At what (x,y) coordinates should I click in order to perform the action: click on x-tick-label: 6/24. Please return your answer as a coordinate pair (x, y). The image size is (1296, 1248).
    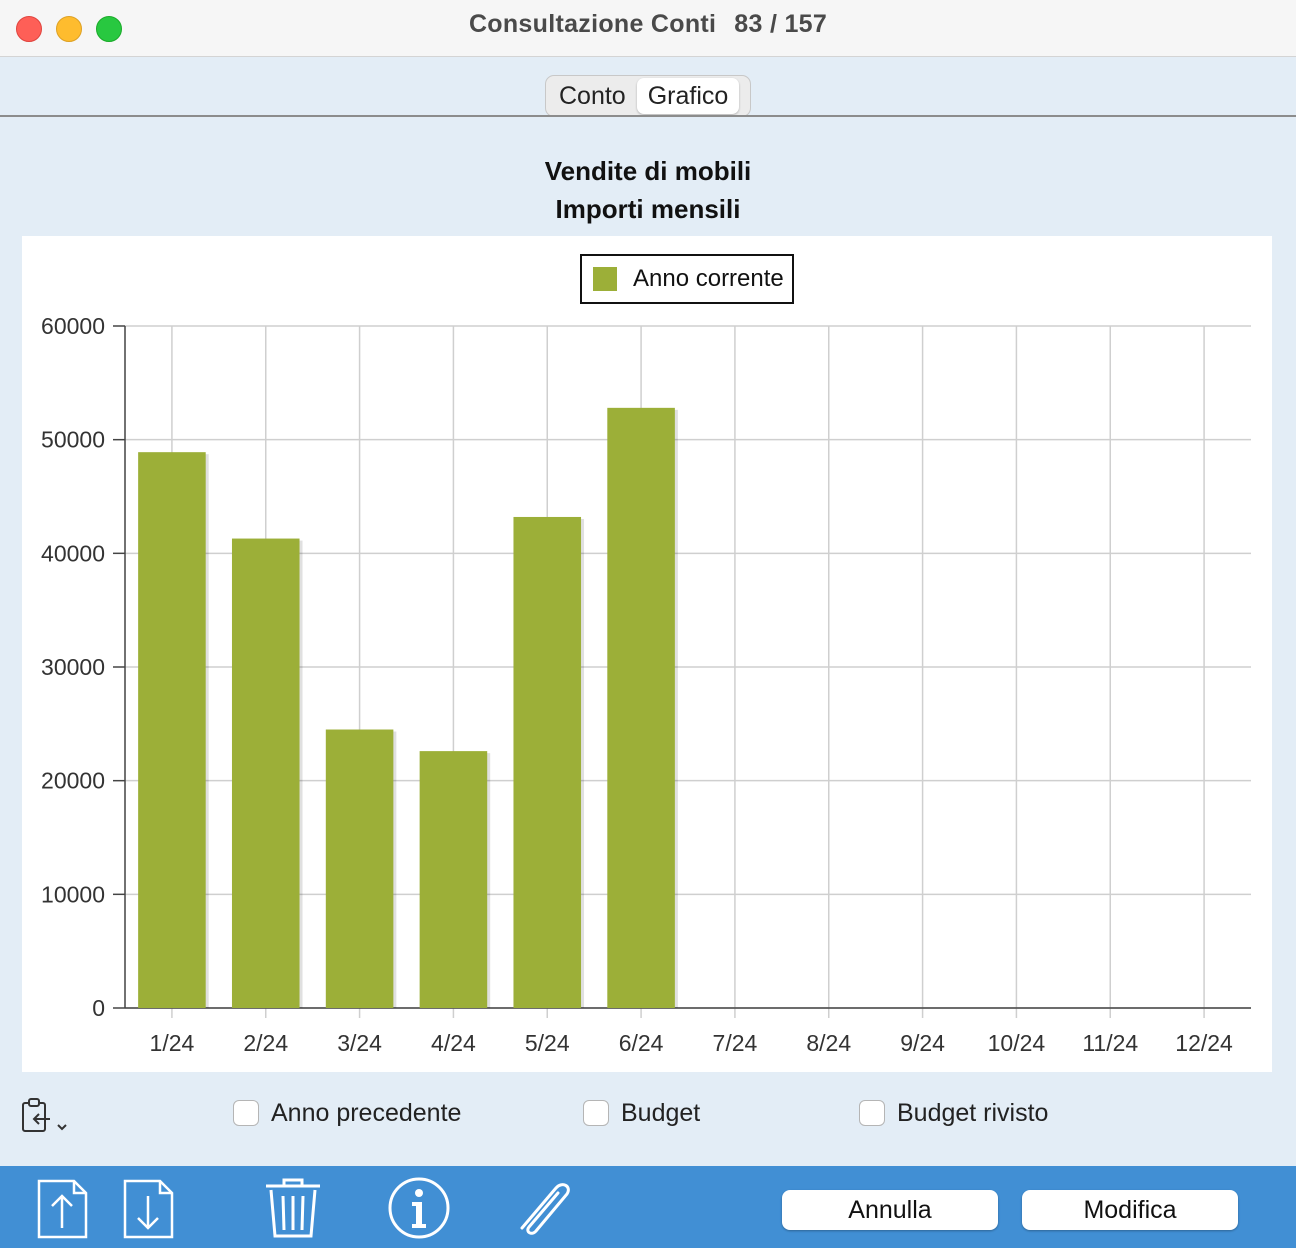
    Looking at the image, I should click on (641, 1043).